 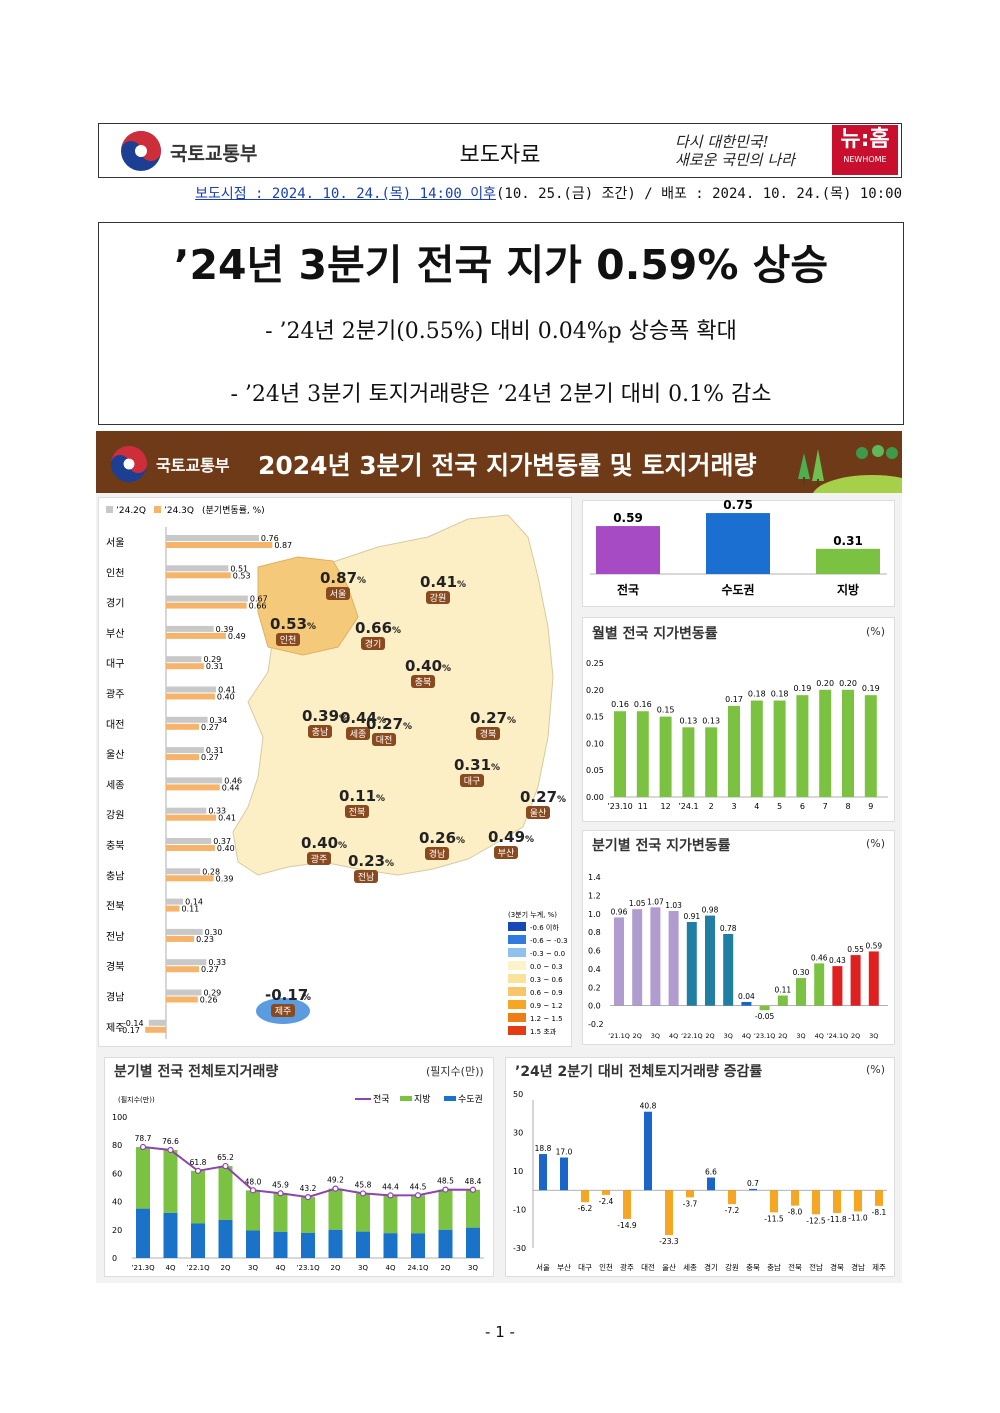 I want to click on map-value: 0.53, so click(x=288, y=624).